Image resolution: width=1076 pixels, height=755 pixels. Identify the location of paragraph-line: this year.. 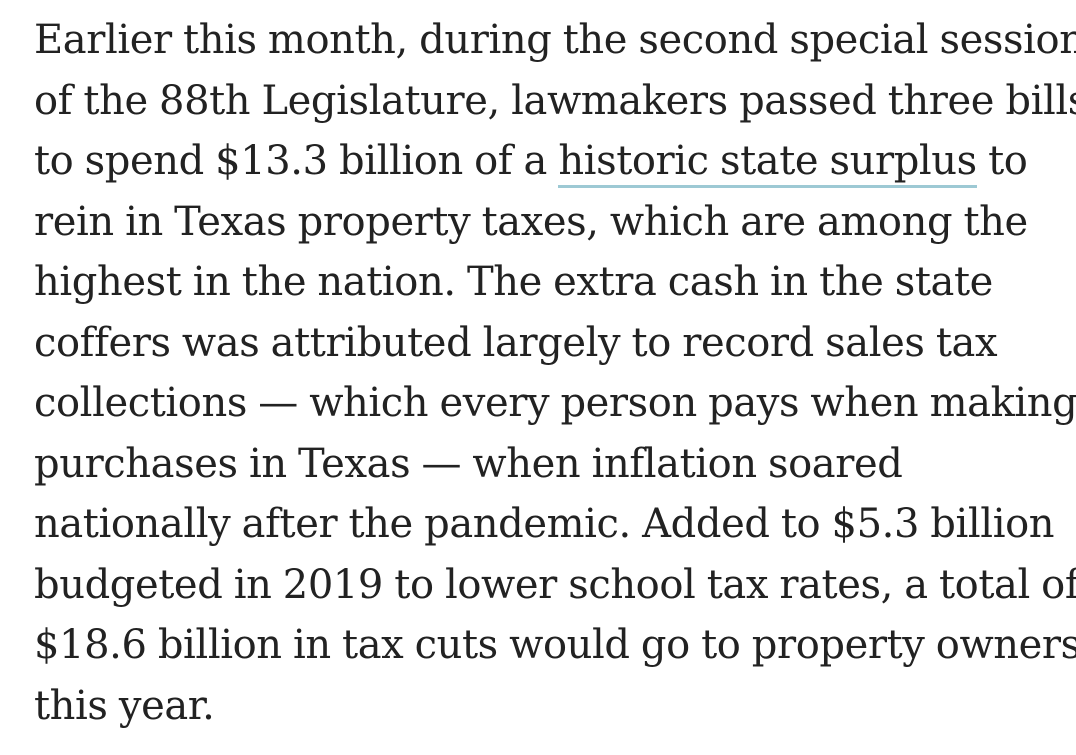
(124, 705).